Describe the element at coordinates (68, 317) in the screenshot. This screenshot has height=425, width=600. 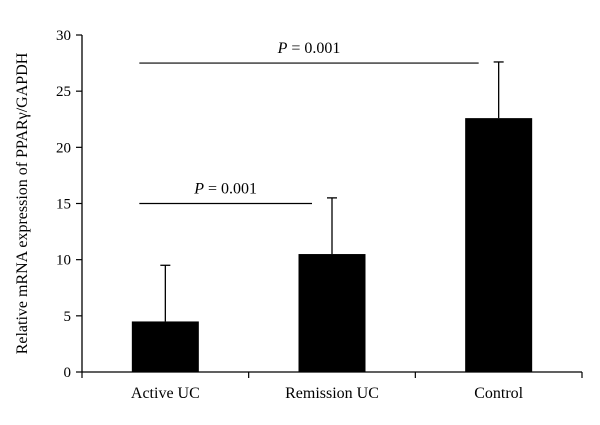
I see `y-tick-label: 5` at that location.